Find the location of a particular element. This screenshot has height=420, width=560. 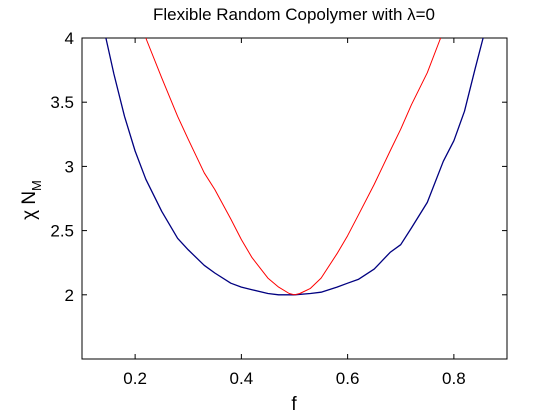

y-axis-label: χ NM is located at coordinates (31, 200).